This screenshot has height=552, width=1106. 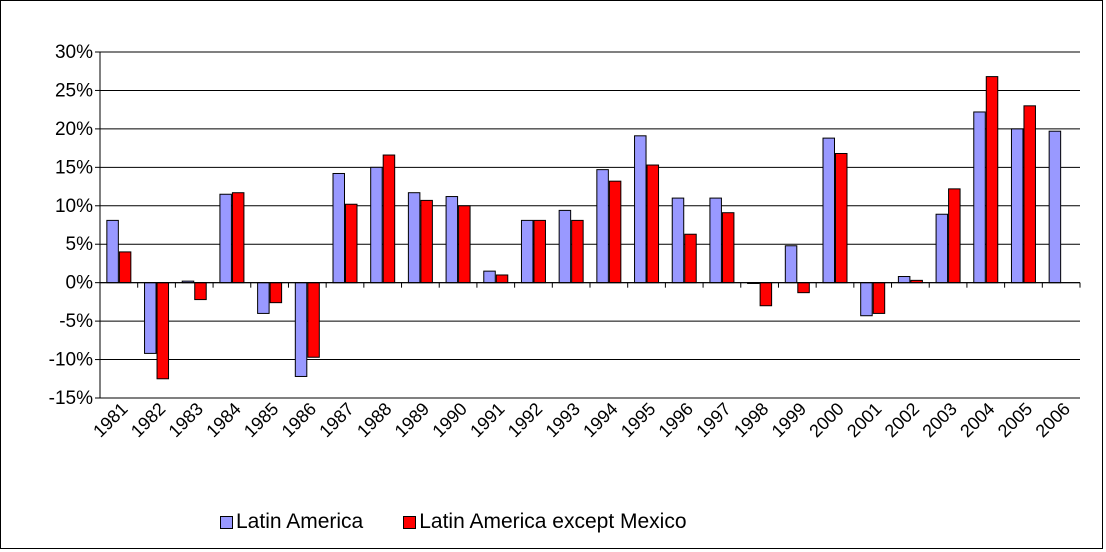 I want to click on x-tick-label: 1981, so click(x=110, y=420).